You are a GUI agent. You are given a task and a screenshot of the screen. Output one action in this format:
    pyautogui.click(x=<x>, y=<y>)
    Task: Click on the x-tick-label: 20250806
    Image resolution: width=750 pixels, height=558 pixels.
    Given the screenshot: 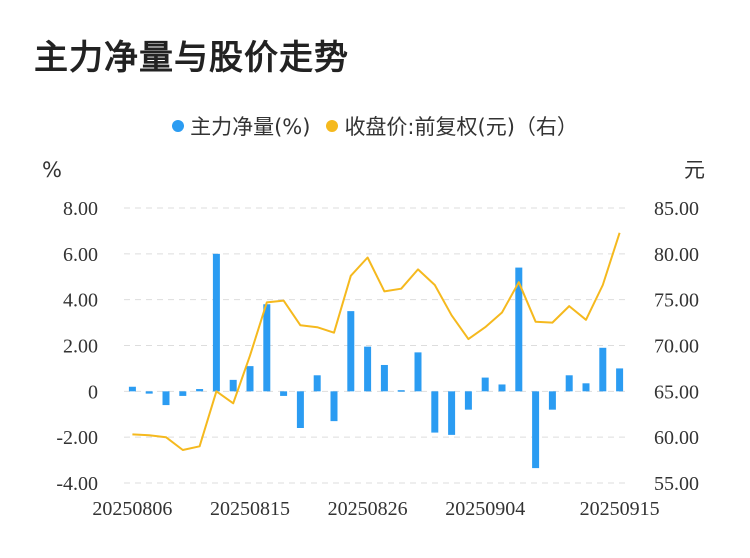 What is the action you would take?
    pyautogui.click(x=132, y=509)
    